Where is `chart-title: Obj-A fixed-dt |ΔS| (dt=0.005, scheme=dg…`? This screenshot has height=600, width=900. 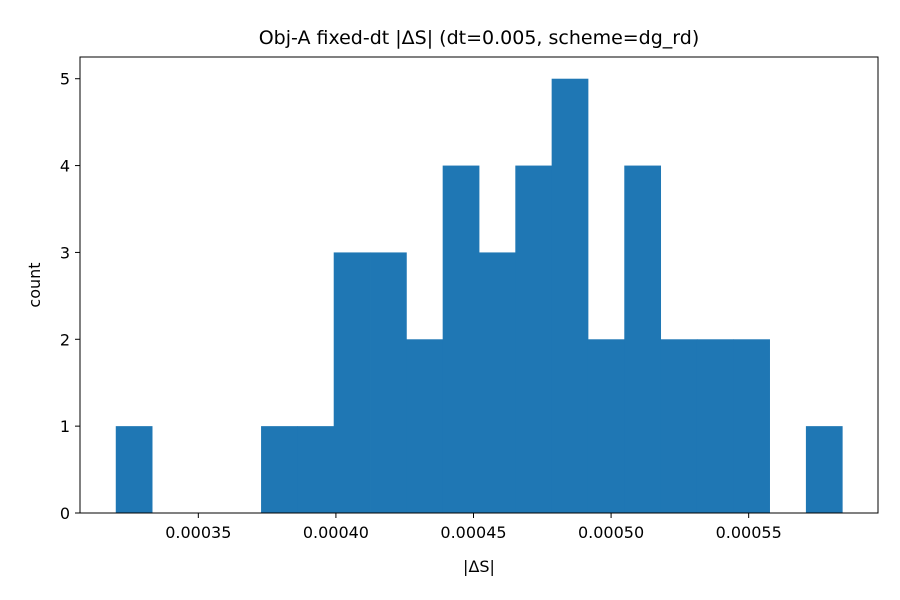 chart-title: Obj-A fixed-dt |ΔS| (dt=0.005, scheme=dg… is located at coordinates (479, 38).